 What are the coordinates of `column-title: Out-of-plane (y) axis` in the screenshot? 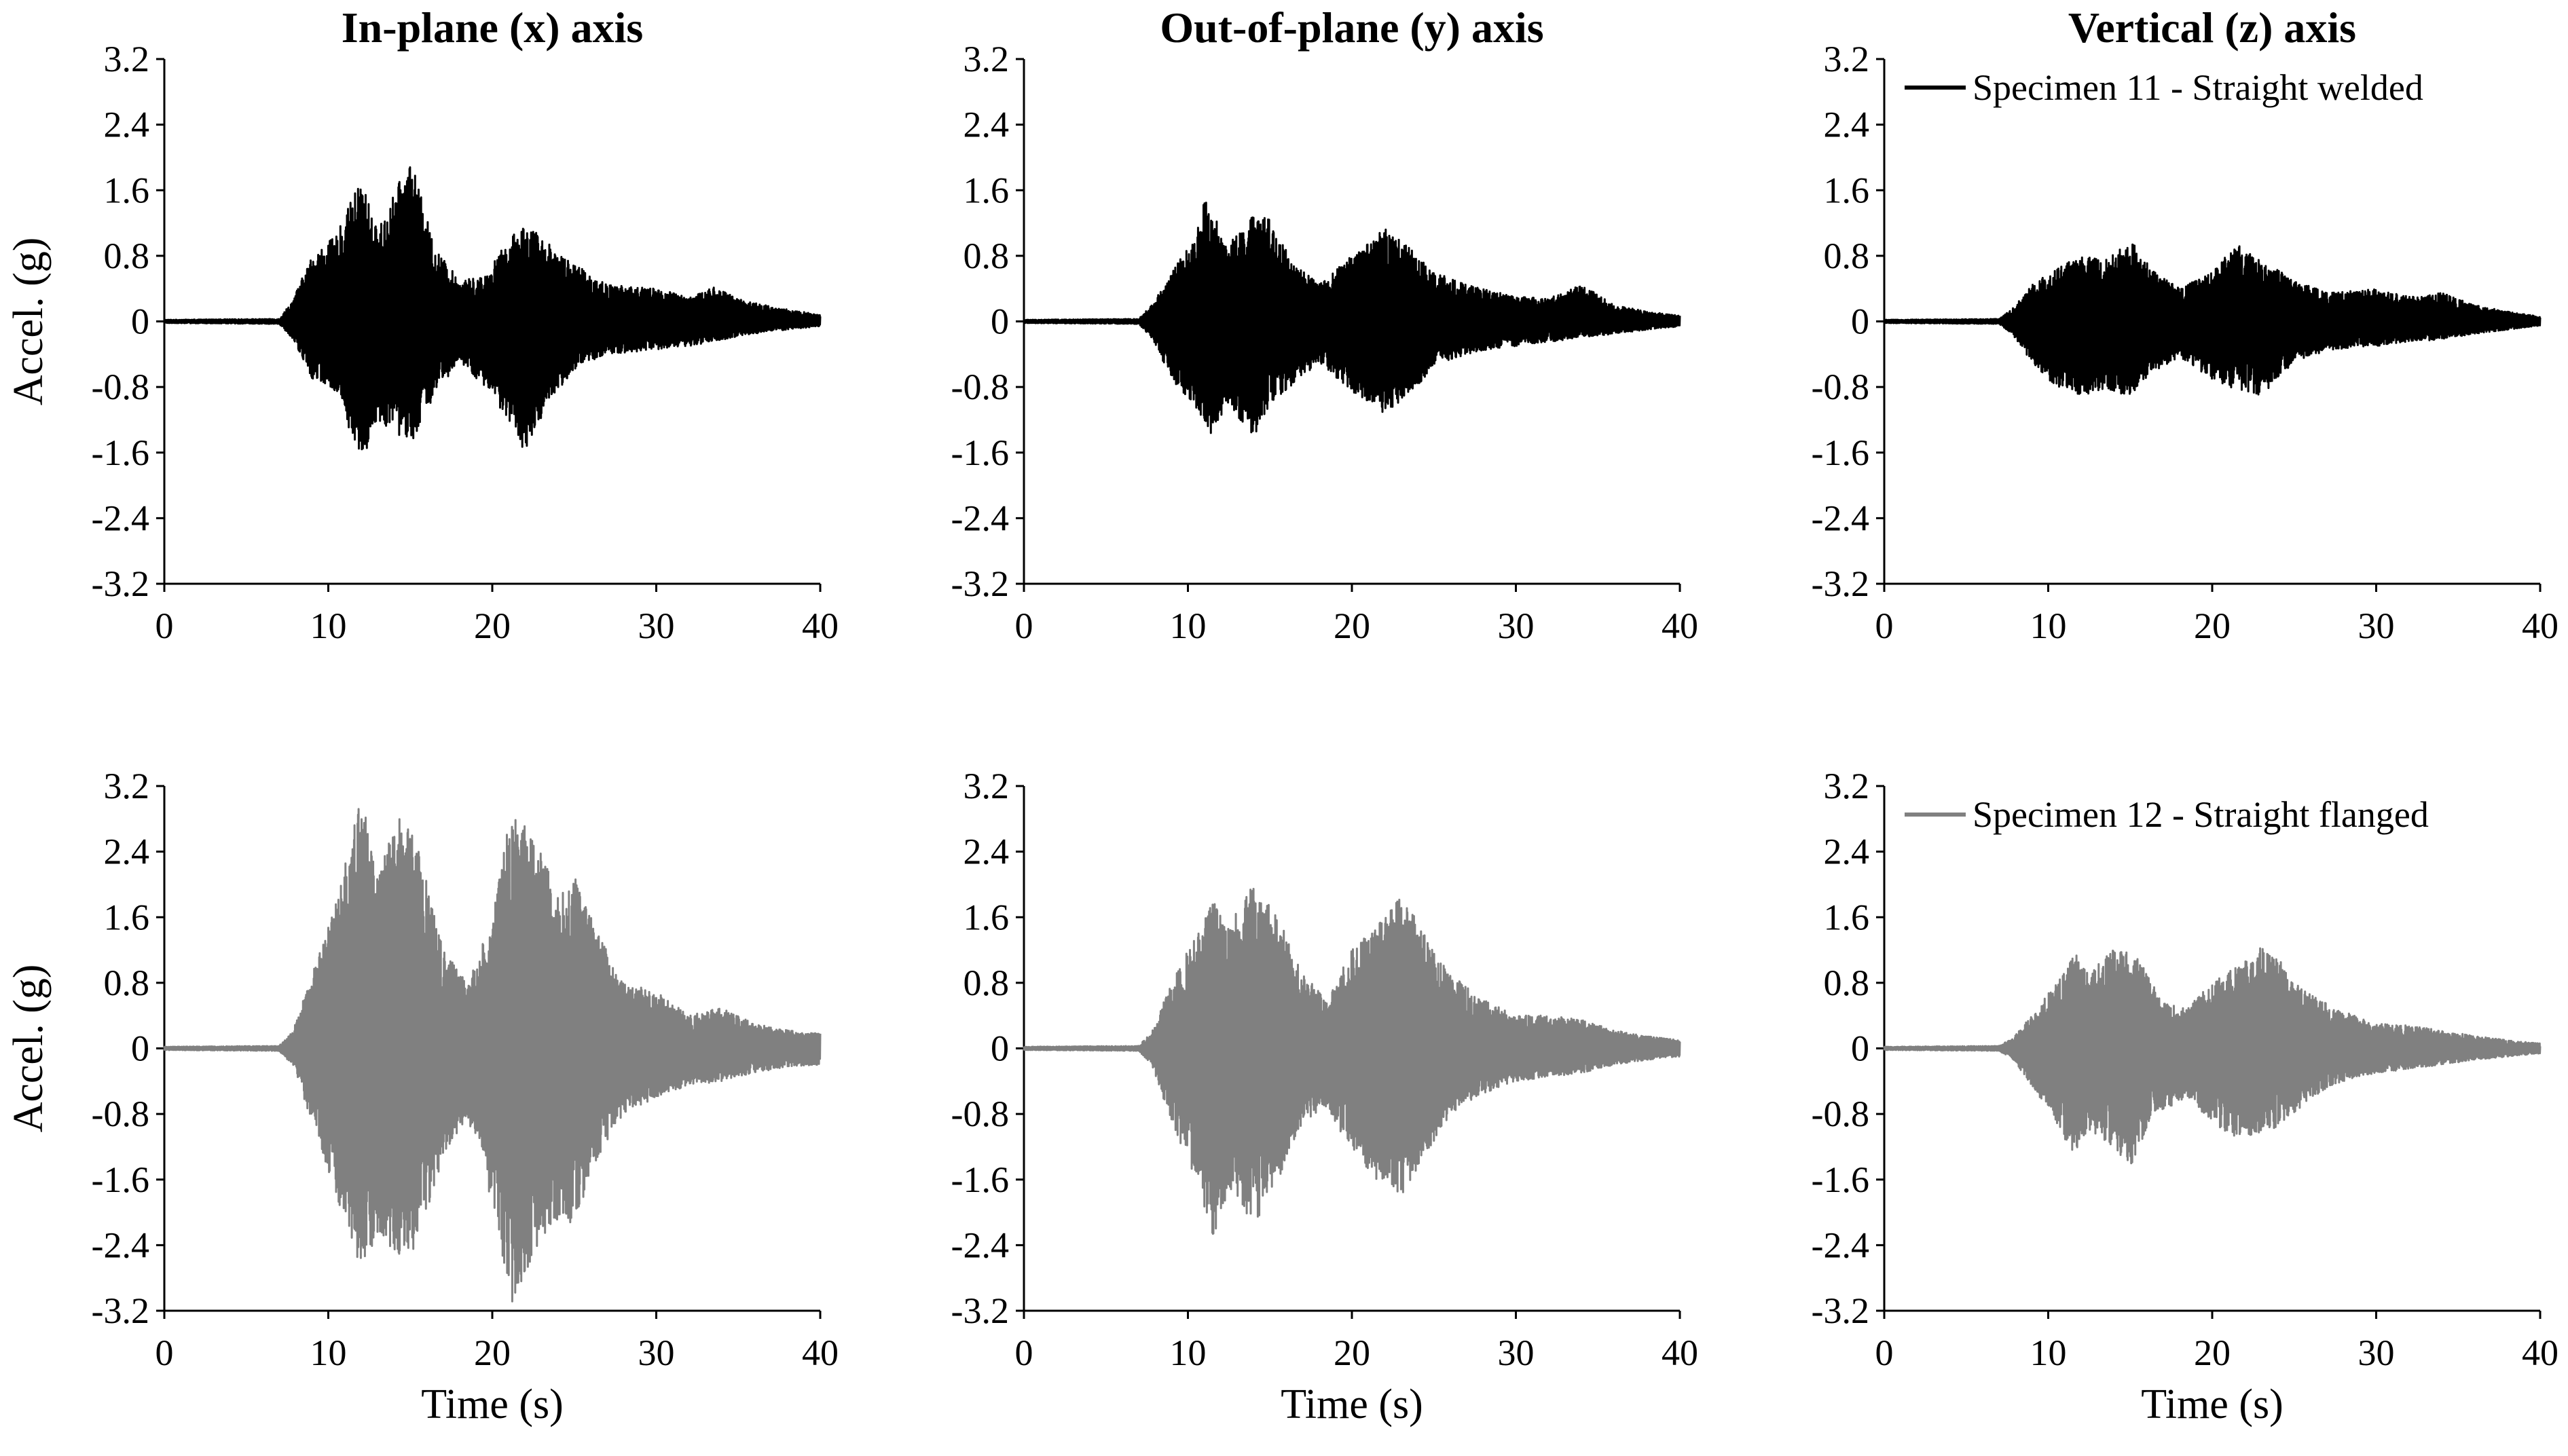 It's located at (1352, 28).